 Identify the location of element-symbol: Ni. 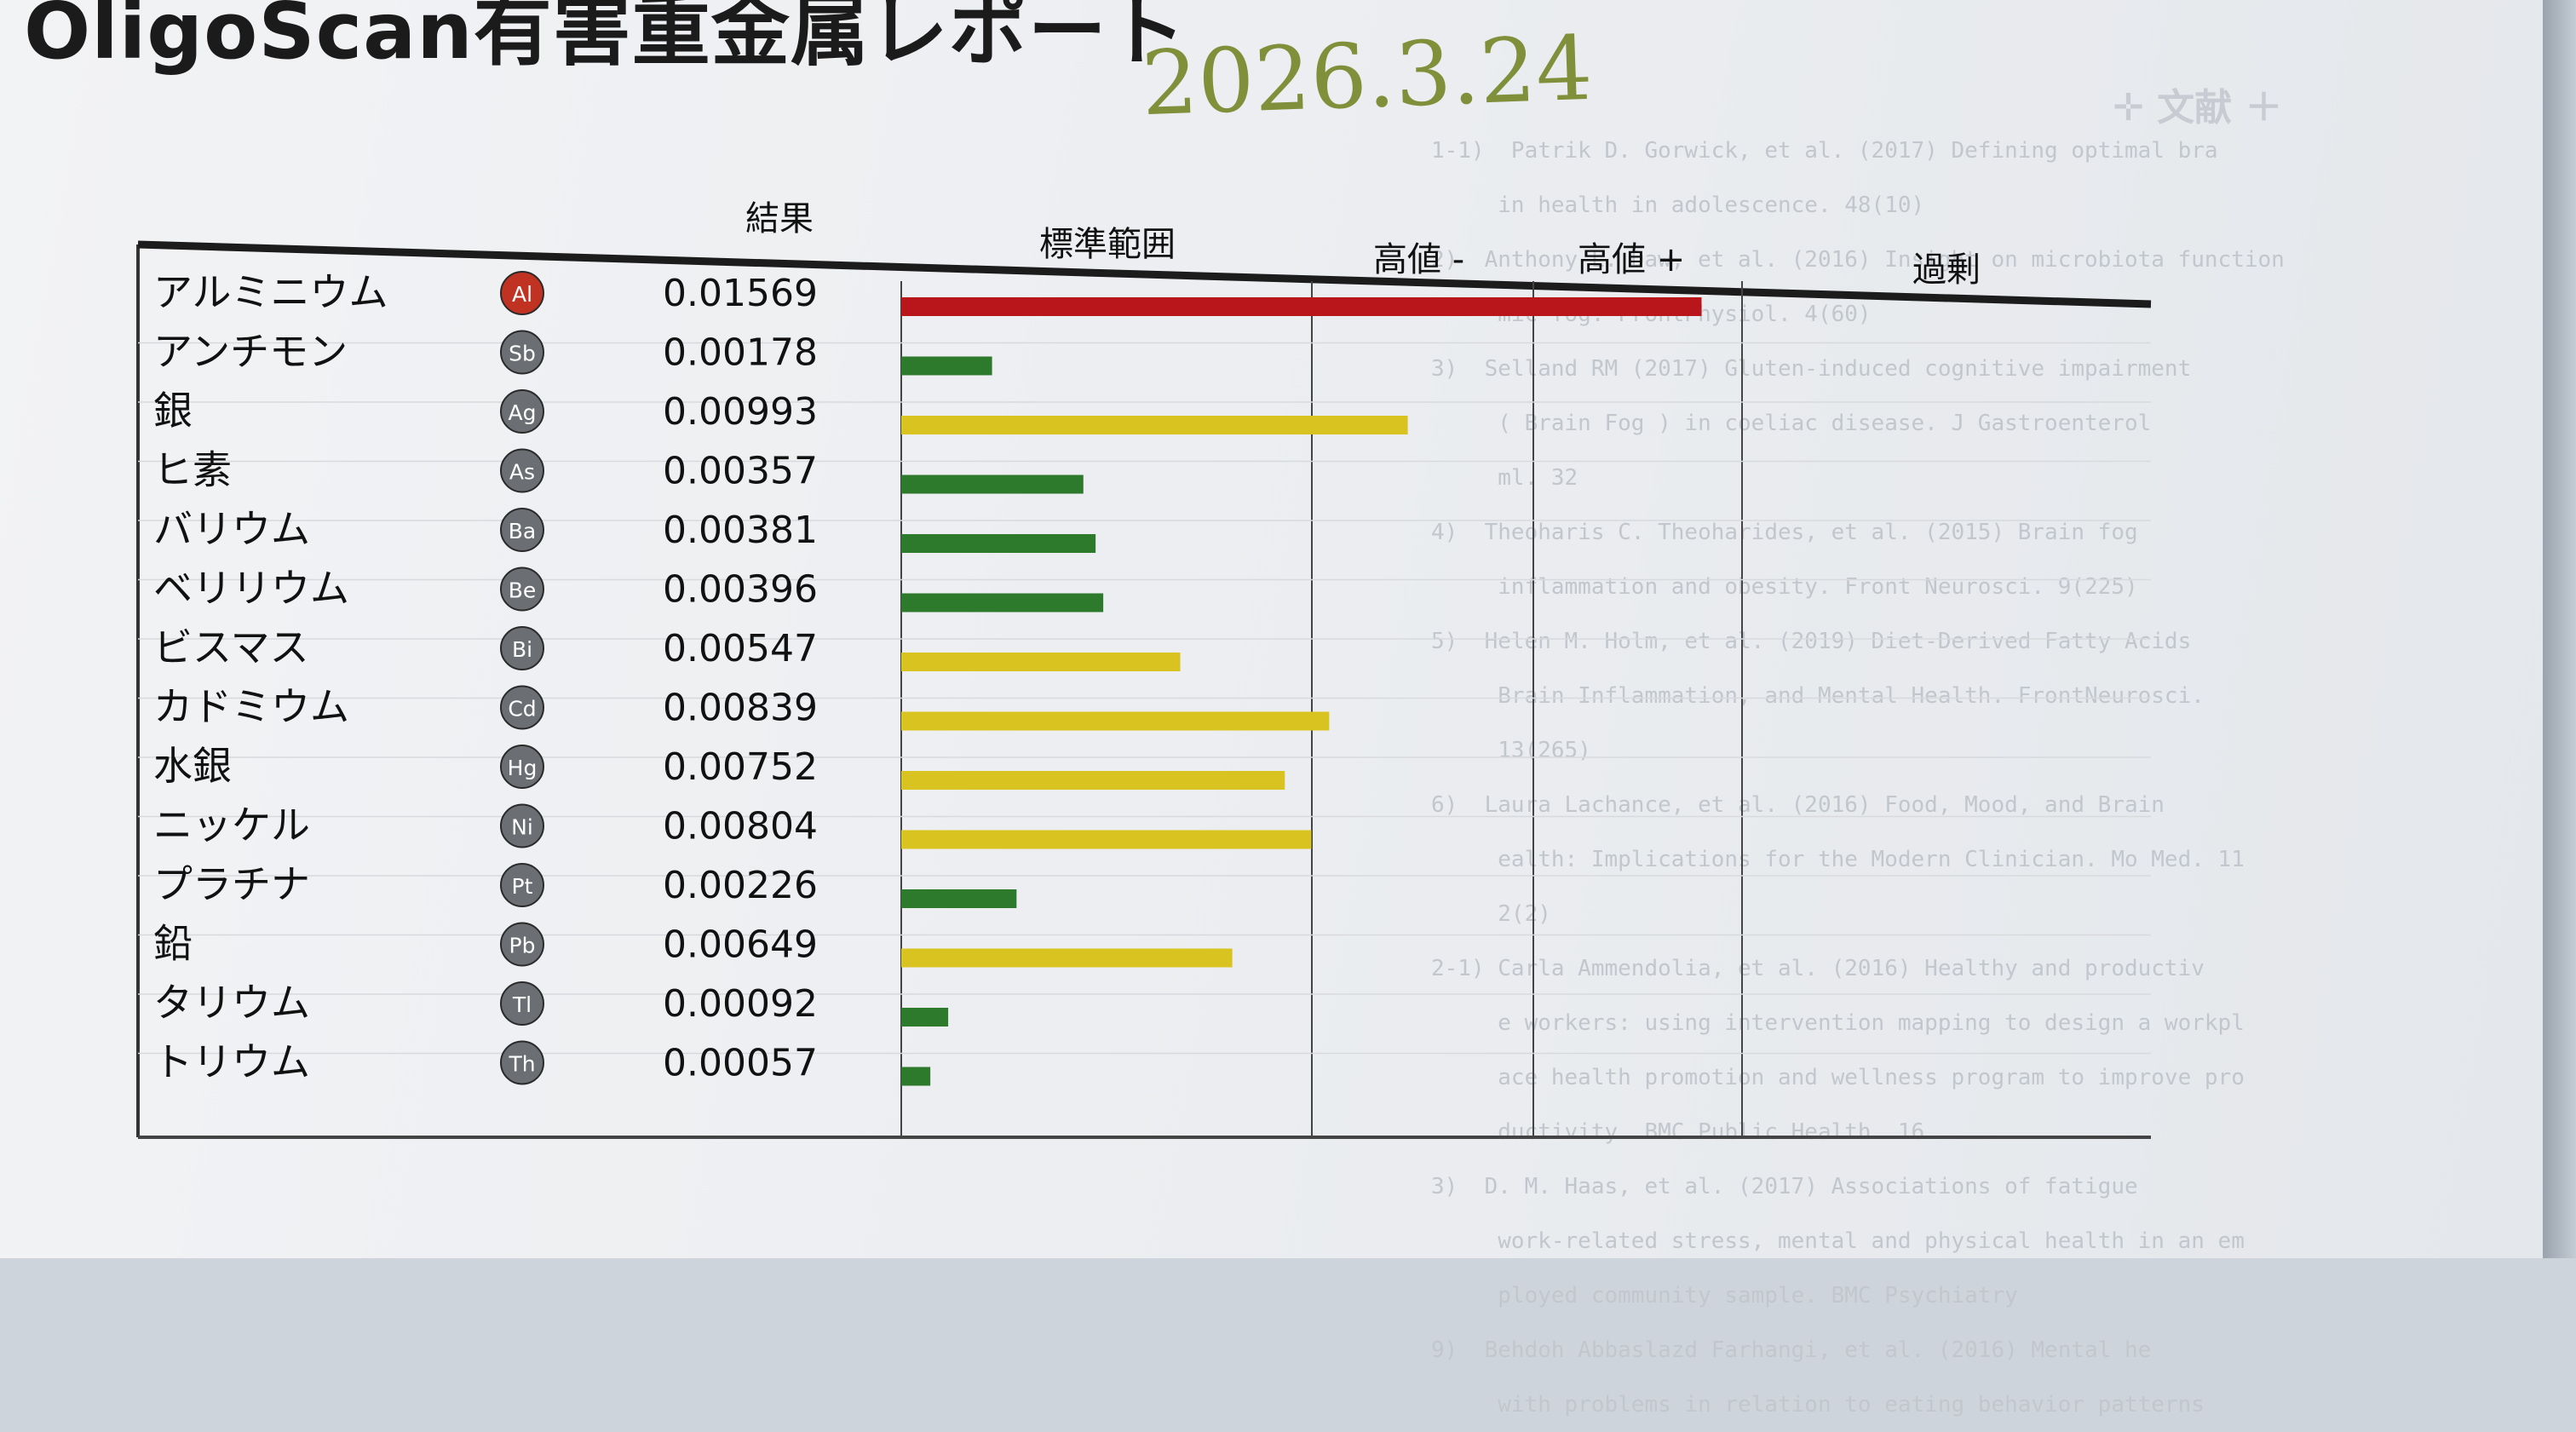
(522, 827).